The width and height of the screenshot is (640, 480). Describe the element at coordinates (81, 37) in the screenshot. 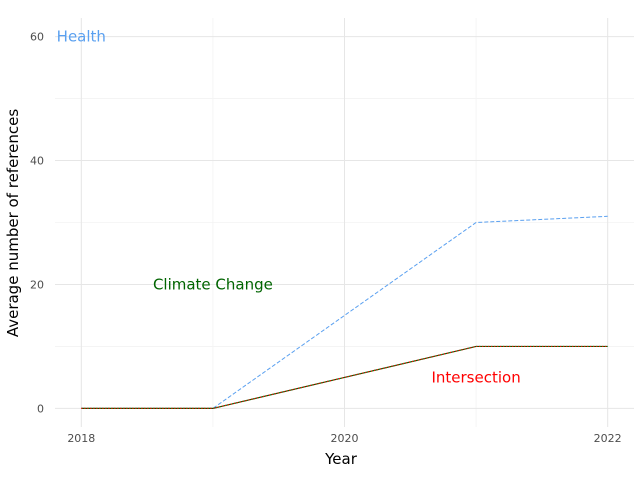

I see `annotation-health: Health` at that location.